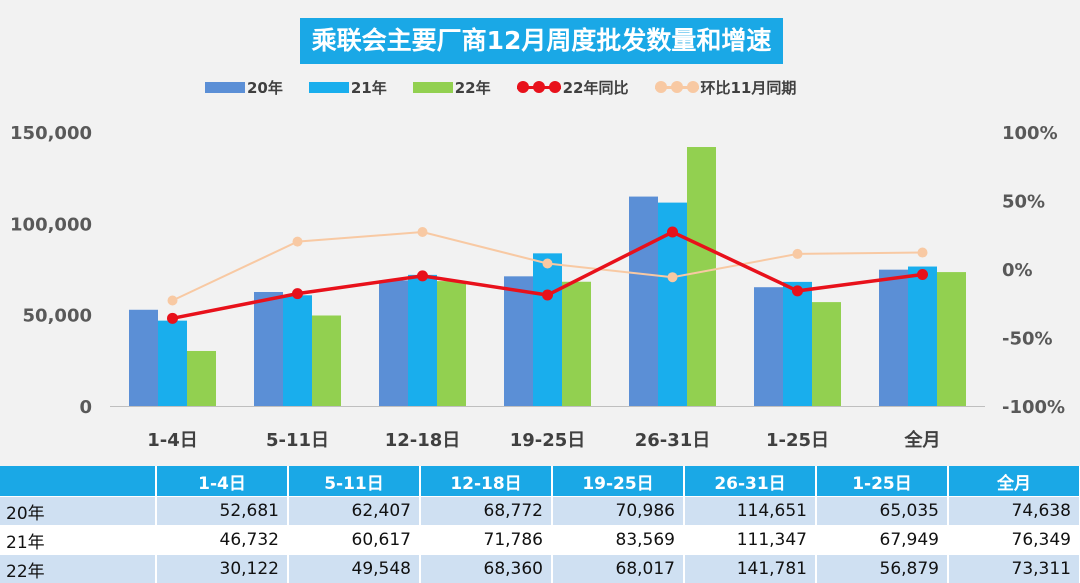 This screenshot has width=1080, height=583. What do you see at coordinates (354, 540) in the screenshot?
I see `table-cell: 60,617` at bounding box center [354, 540].